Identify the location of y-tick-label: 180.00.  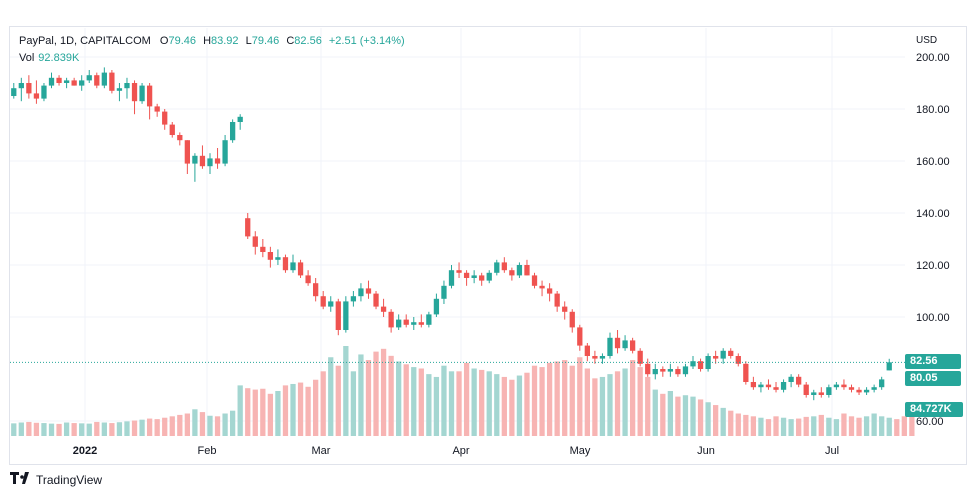
(933, 110).